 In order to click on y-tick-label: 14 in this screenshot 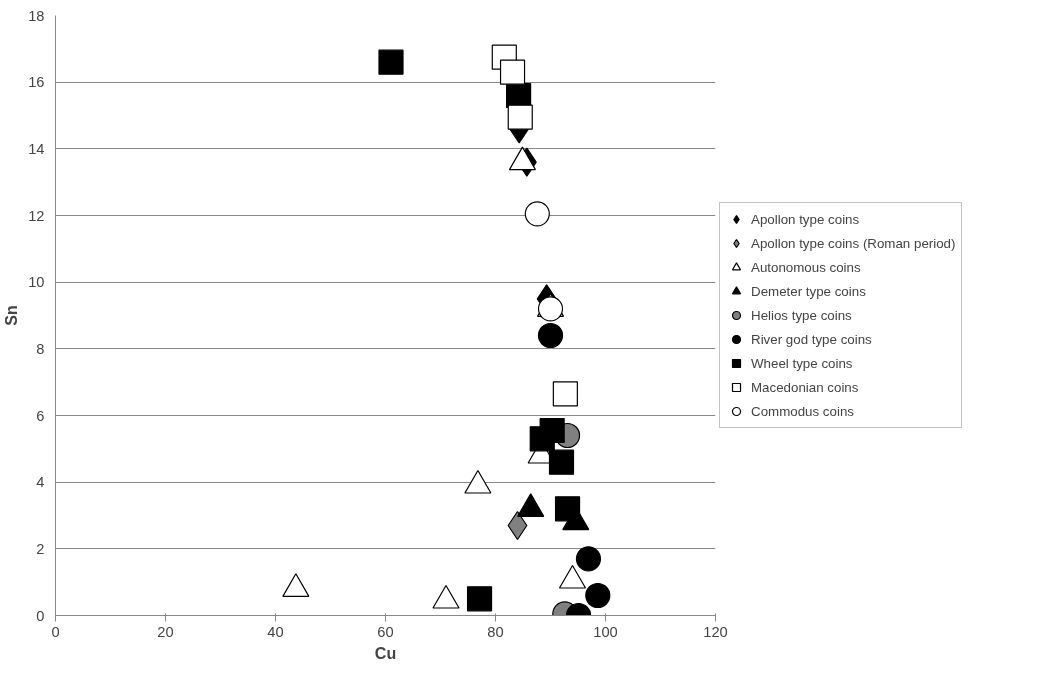, I will do `click(36, 148)`.